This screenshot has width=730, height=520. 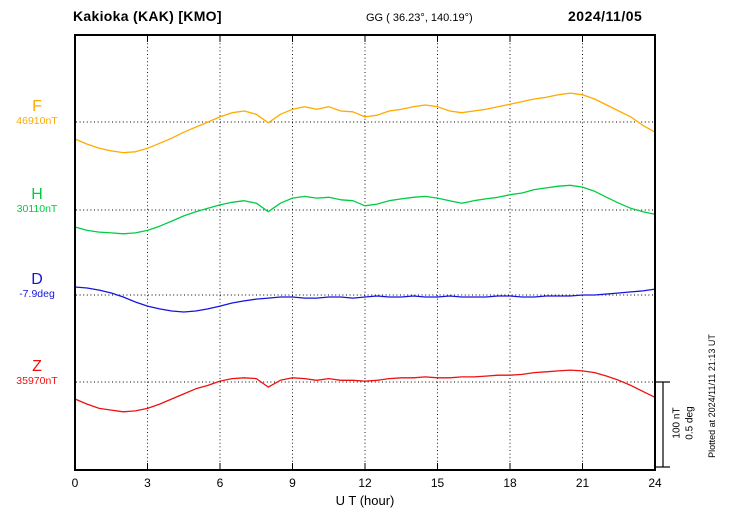 I want to click on trace-D, so click(x=365, y=299).